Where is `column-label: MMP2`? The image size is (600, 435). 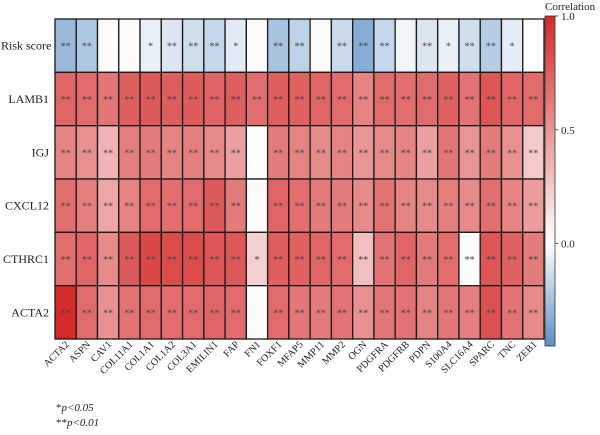 column-label: MMP2 is located at coordinates (334, 353).